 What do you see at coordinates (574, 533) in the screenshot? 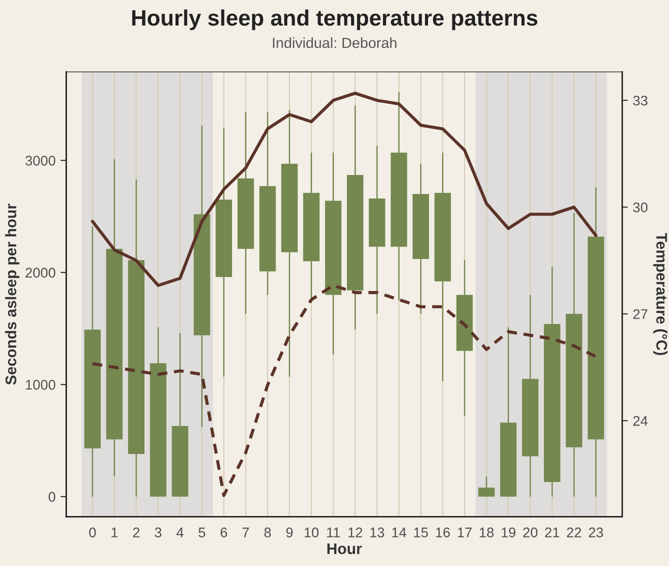
I see `x-tick-label: 22` at bounding box center [574, 533].